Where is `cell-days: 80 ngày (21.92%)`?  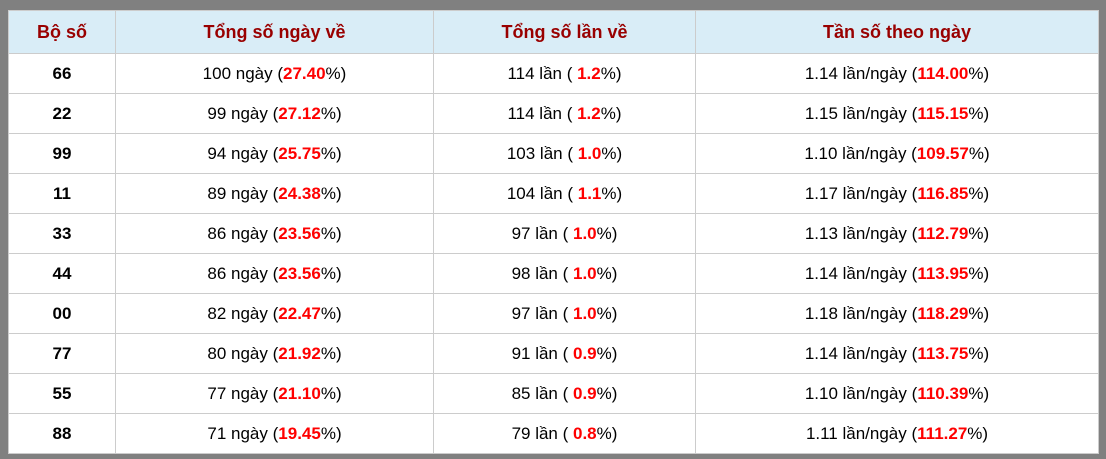 cell-days: 80 ngày (21.92%) is located at coordinates (274, 353).